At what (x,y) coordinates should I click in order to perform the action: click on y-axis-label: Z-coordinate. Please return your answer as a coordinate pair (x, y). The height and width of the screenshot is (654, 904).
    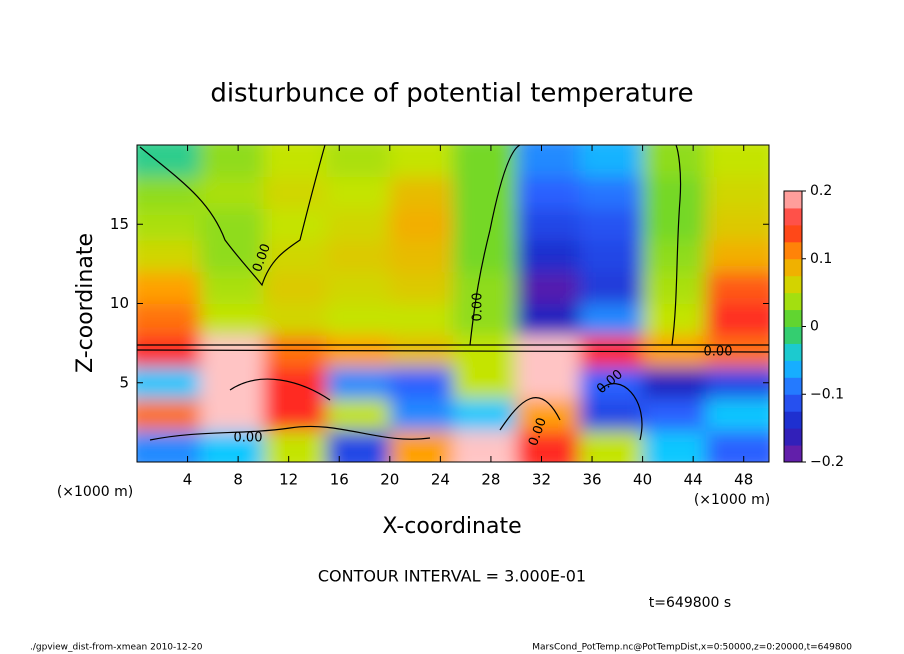
    Looking at the image, I should click on (85, 303).